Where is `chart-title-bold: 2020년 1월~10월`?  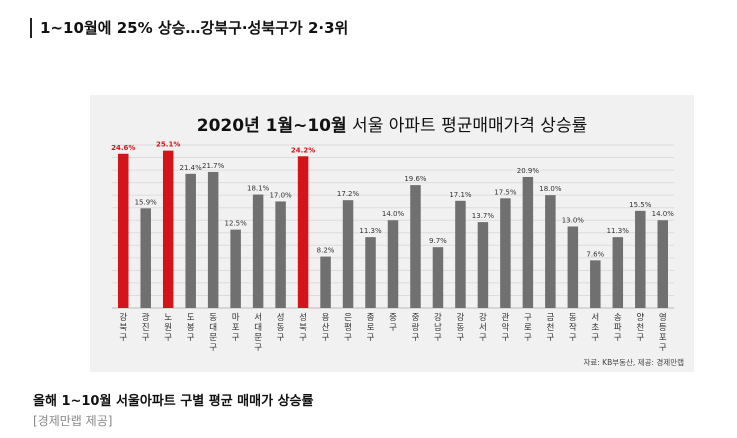 chart-title-bold: 2020년 1월~10월 is located at coordinates (272, 126).